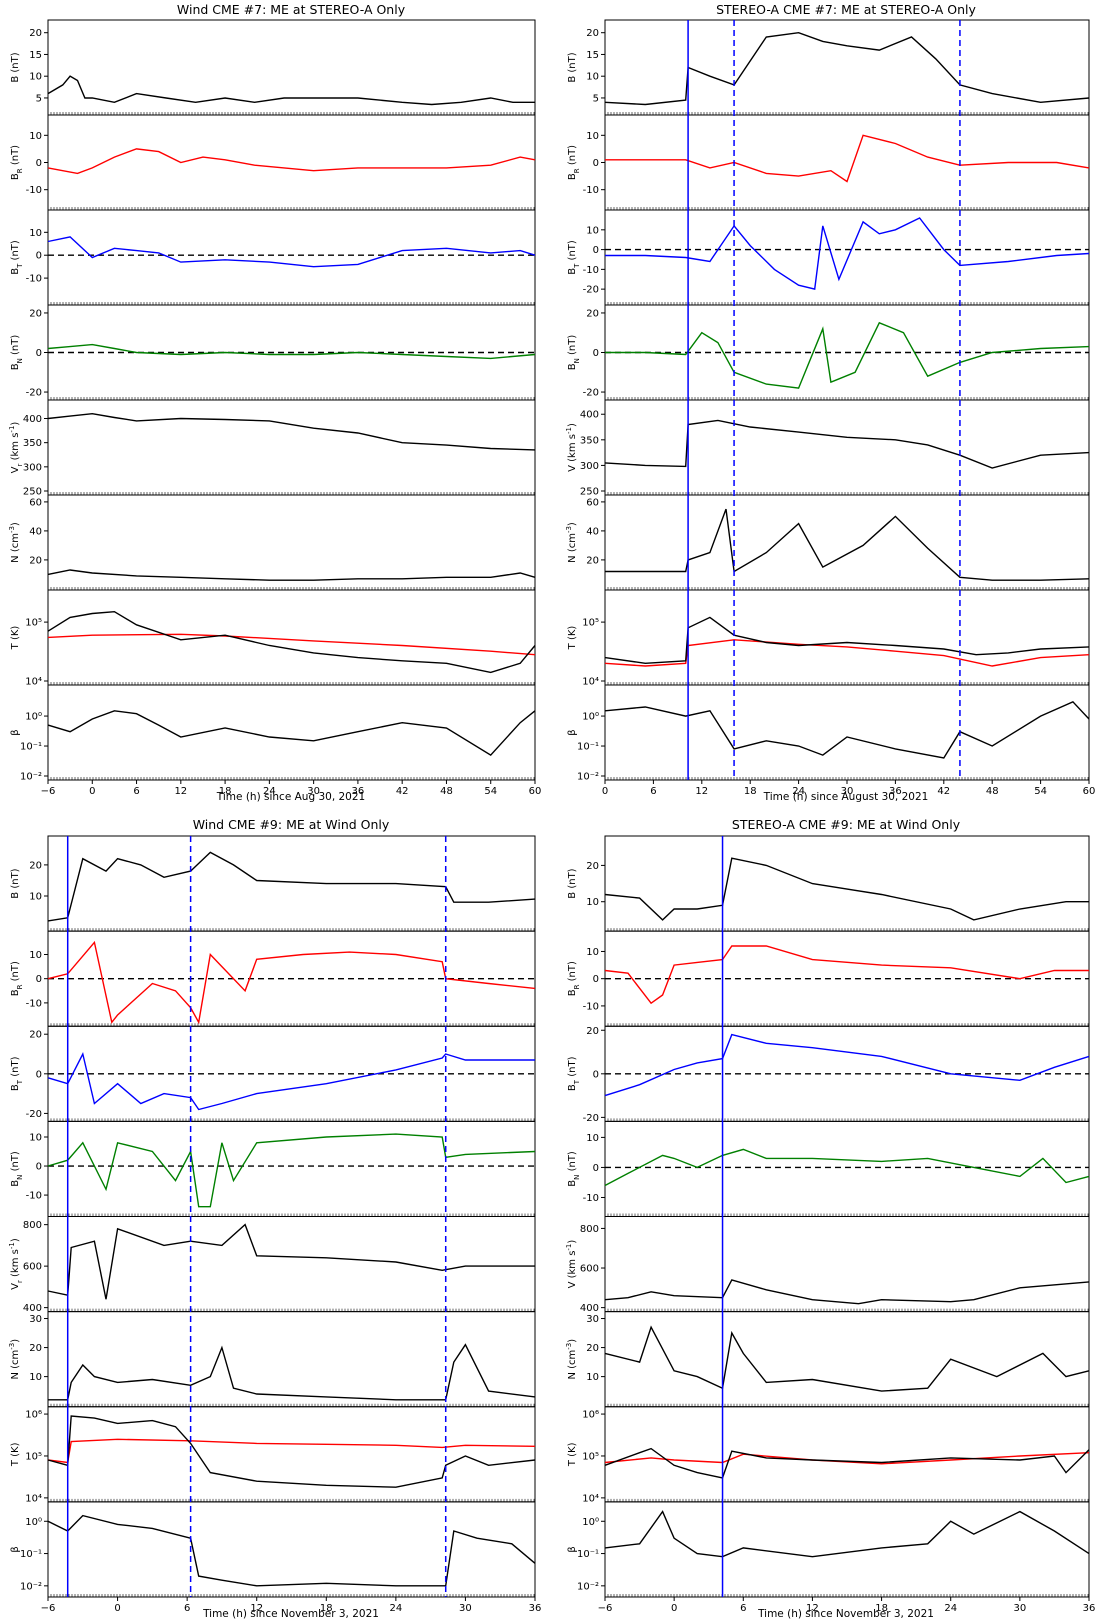 The image size is (1099, 1621). Describe the element at coordinates (828, 352) in the screenshot. I see `panel-3: -20 0 20 BN (nT)` at that location.